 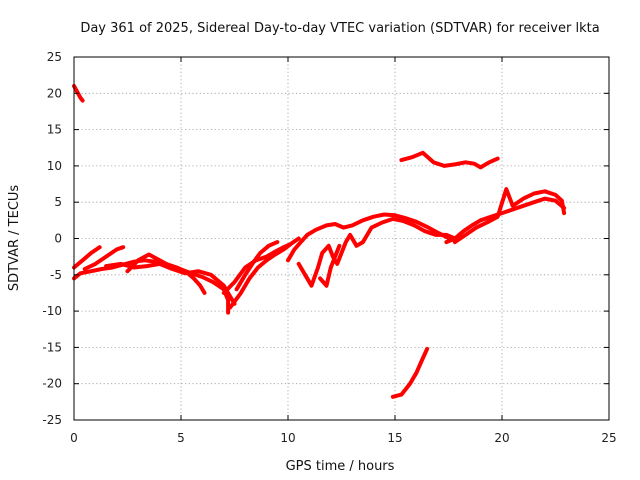 I want to click on x-tick-label: 10, so click(x=287, y=438).